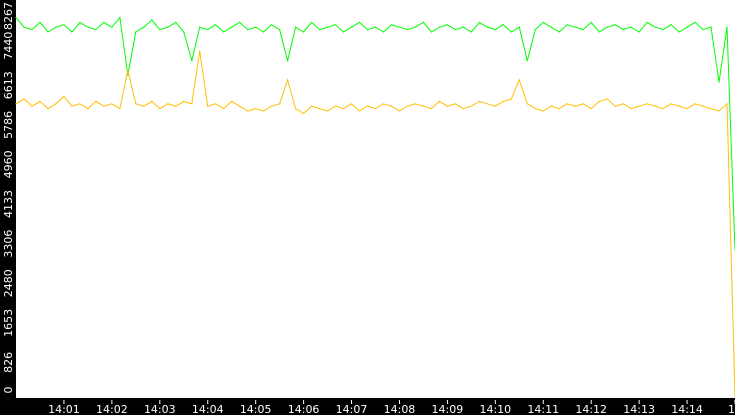  I want to click on y-tick-label: 1653, so click(8, 323).